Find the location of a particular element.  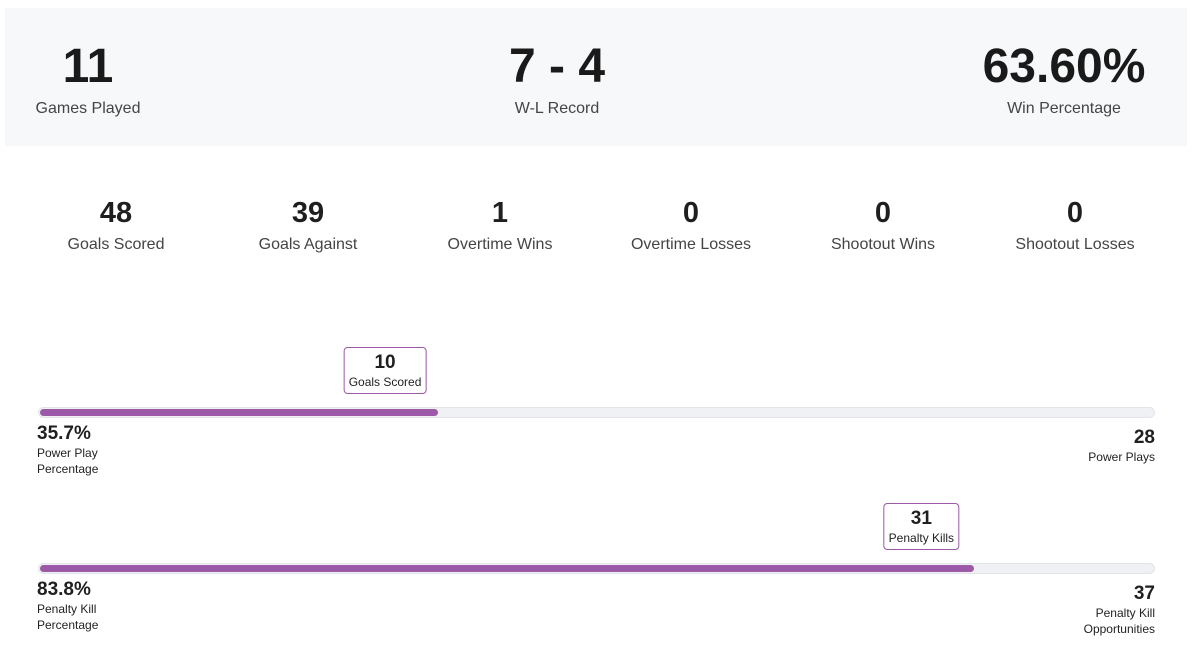

penalty-kills-callout: 31 Penalty Kills is located at coordinates (921, 526).